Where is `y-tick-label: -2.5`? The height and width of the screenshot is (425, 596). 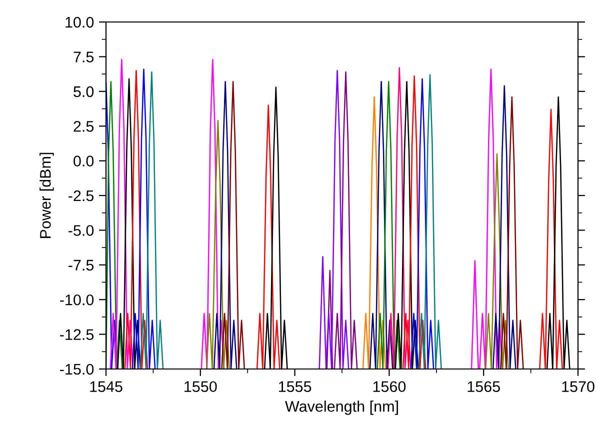 y-tick-label: -2.5 is located at coordinates (81, 196).